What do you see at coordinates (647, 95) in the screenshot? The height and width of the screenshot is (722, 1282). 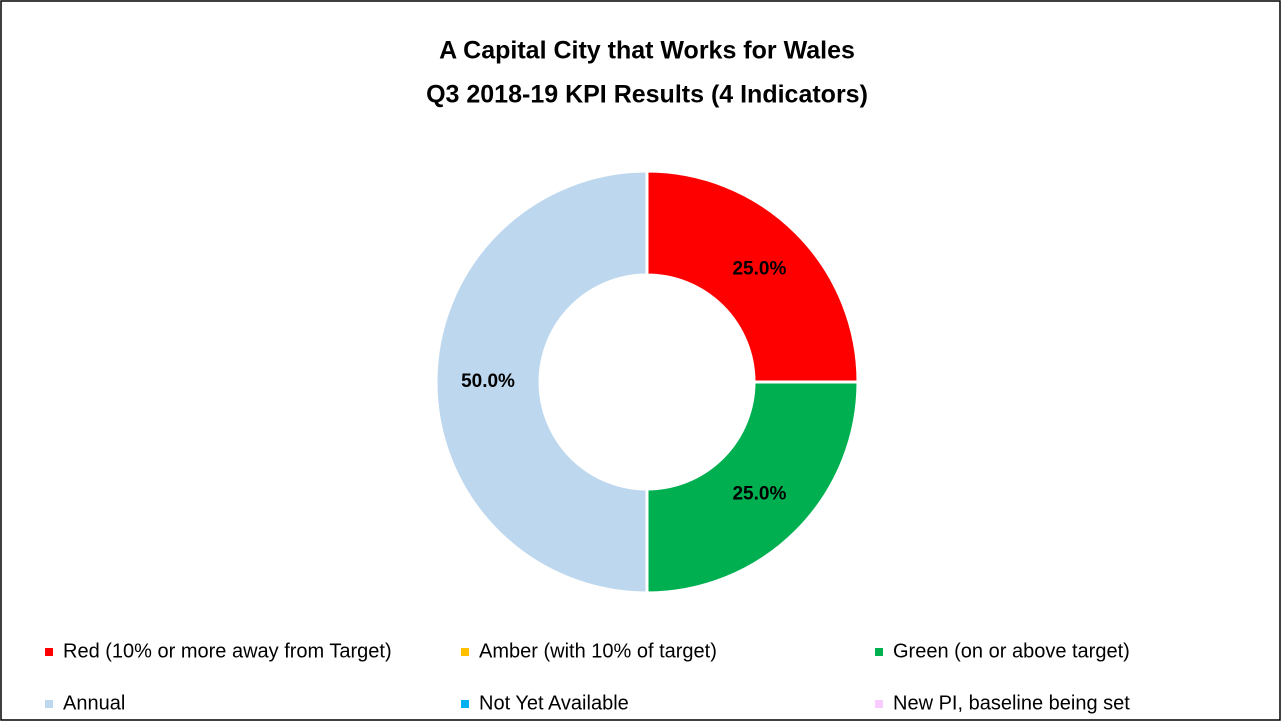 I see `chart-subtitle: Q3 2018-19 KPI Results (4 Indicators)` at bounding box center [647, 95].